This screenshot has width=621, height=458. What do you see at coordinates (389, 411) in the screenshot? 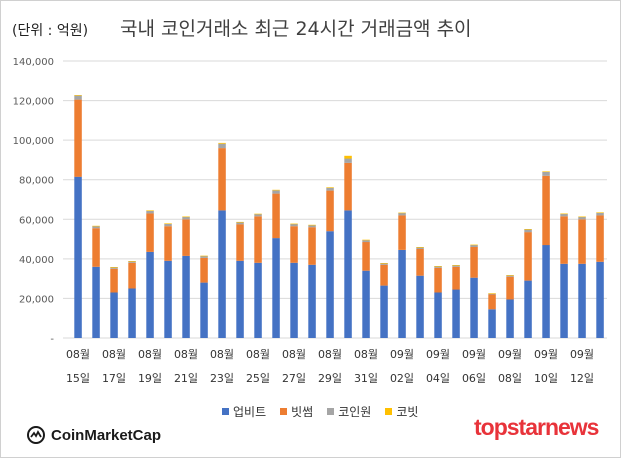
I see `legend-swatch-korbit` at bounding box center [389, 411].